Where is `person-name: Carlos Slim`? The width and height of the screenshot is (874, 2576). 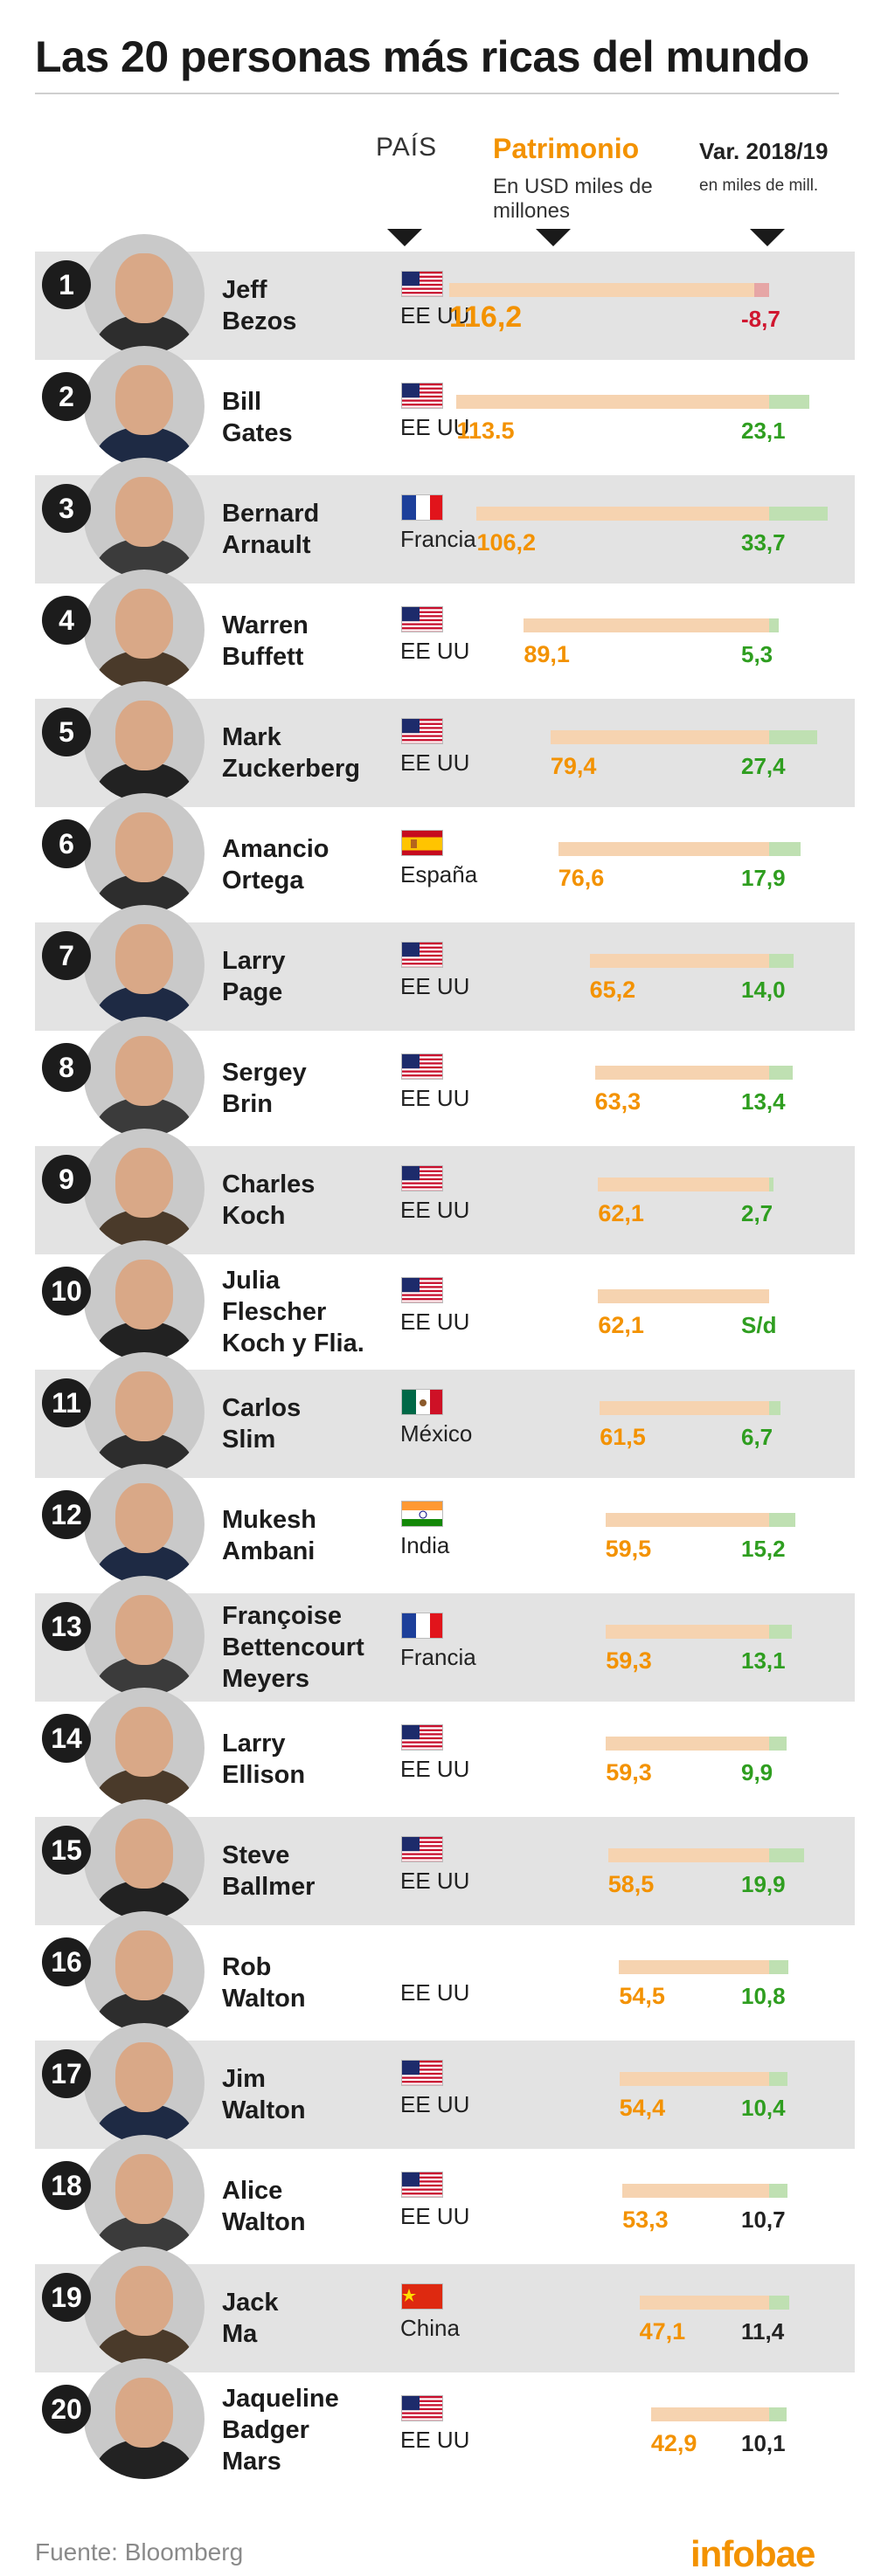 person-name: Carlos Slim is located at coordinates (262, 1424).